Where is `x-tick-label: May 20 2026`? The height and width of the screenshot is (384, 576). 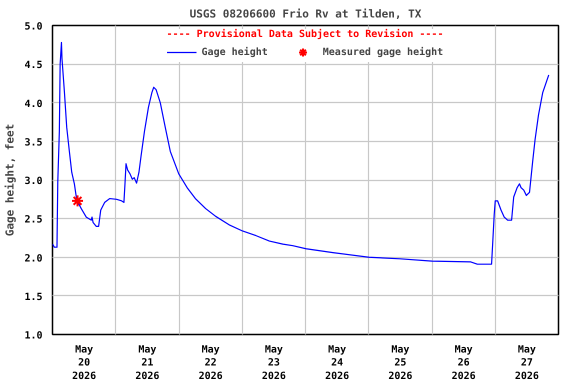 x-tick-label: May 20 2026 is located at coordinates (84, 363).